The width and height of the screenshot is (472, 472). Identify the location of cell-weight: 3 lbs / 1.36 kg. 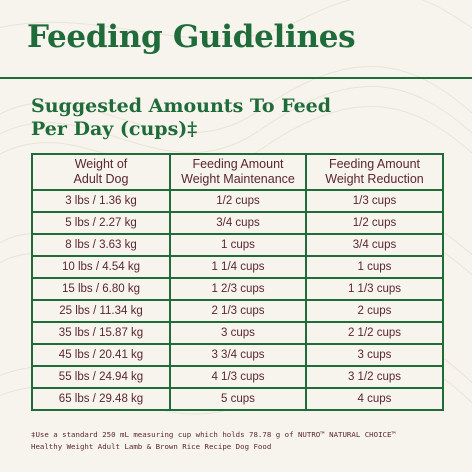
(101, 201).